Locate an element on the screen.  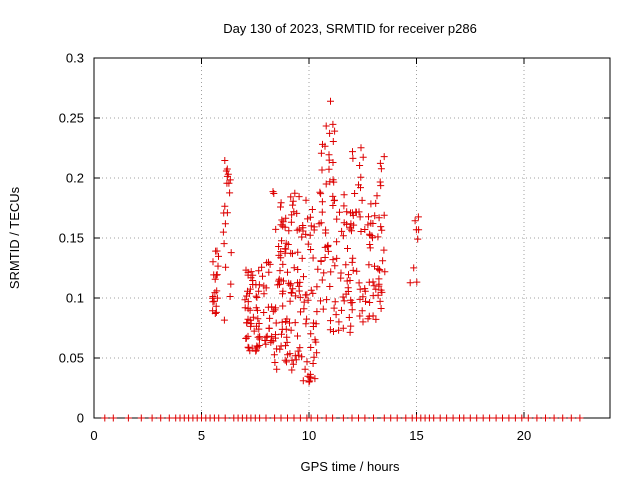
x-tick-label: 0 is located at coordinates (93, 435).